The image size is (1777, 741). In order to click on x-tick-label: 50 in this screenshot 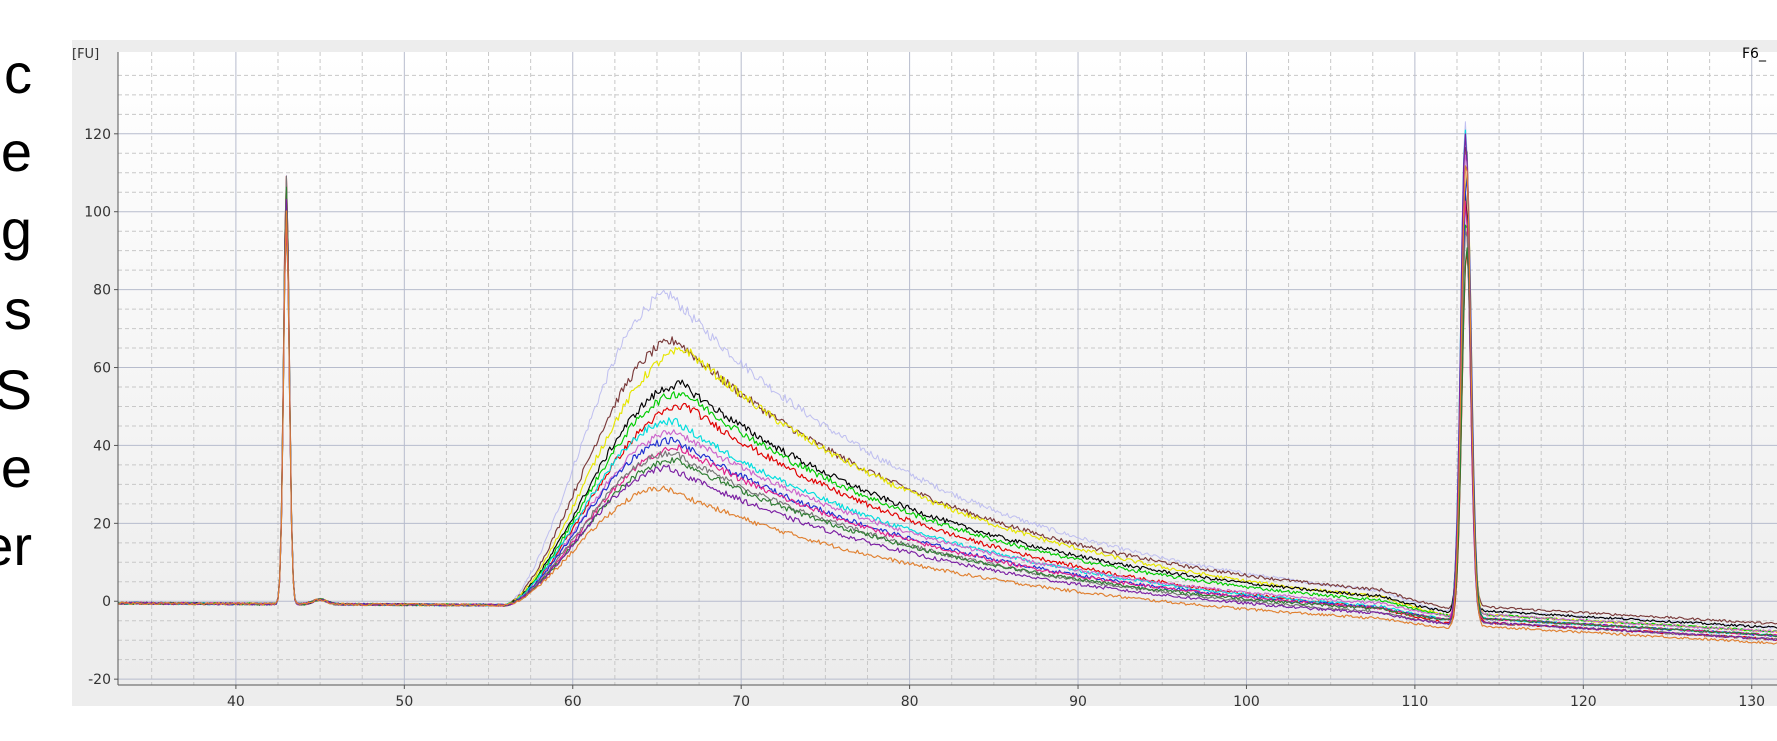, I will do `click(404, 702)`.